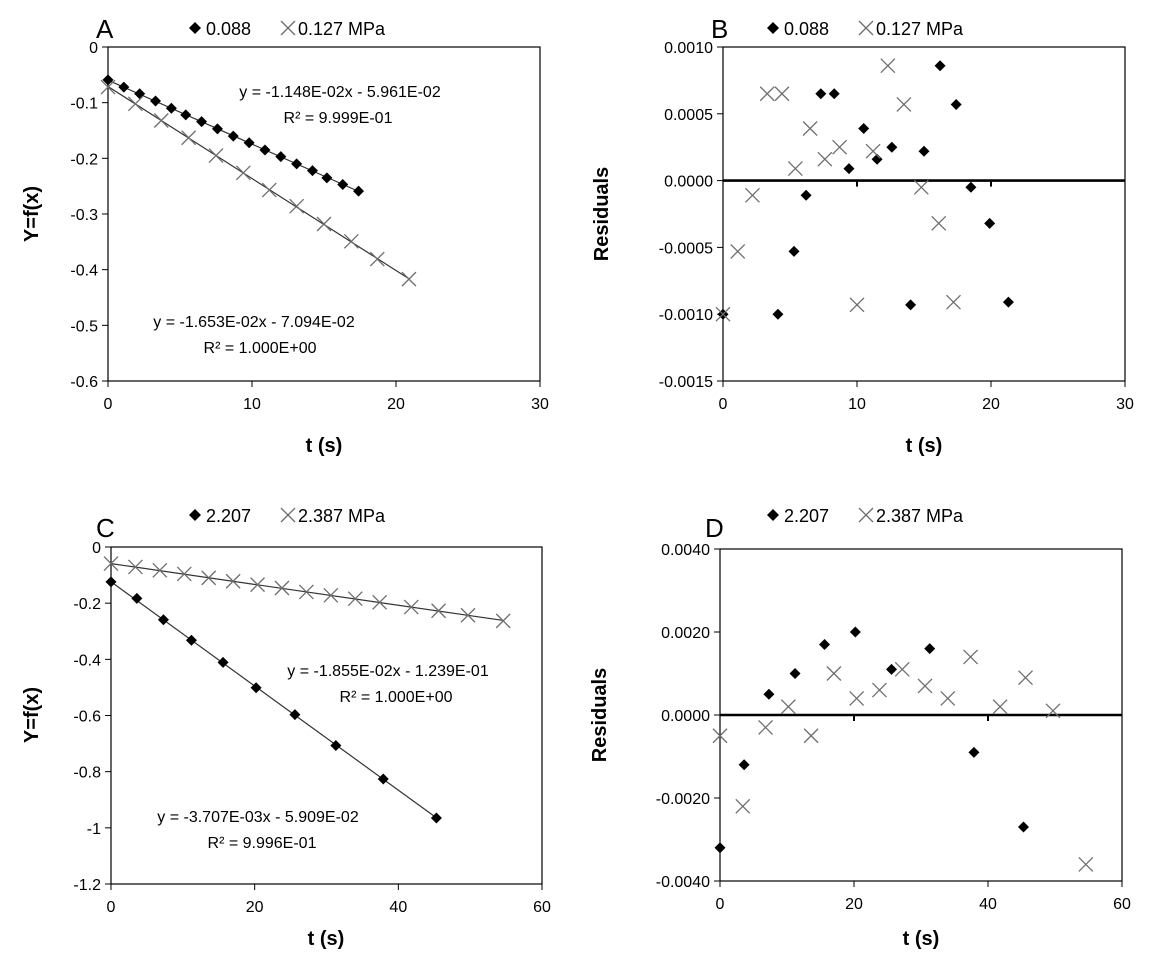 Image resolution: width=1154 pixels, height=958 pixels. I want to click on equation-annotation: R² = 9.996E-01, so click(262, 843).